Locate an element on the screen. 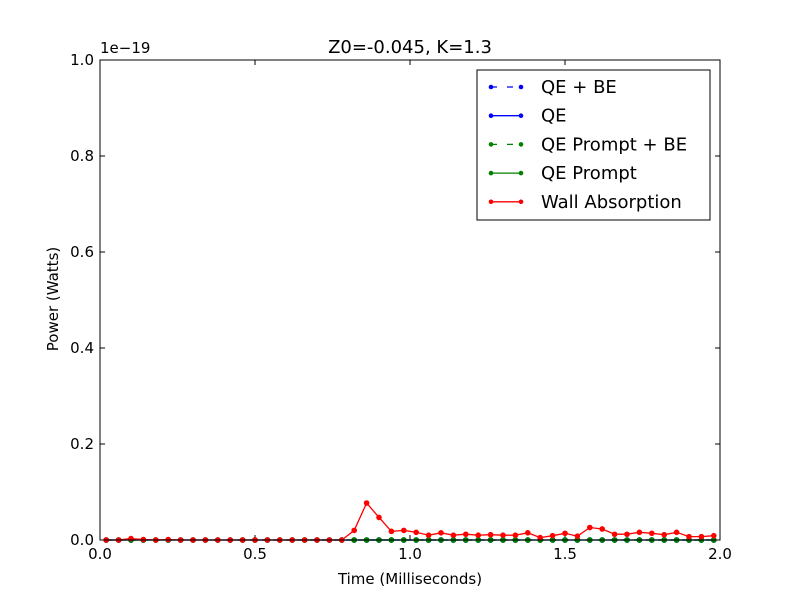 This screenshot has width=800, height=600. x-axis-label: Time (Milliseconds) is located at coordinates (409, 579).